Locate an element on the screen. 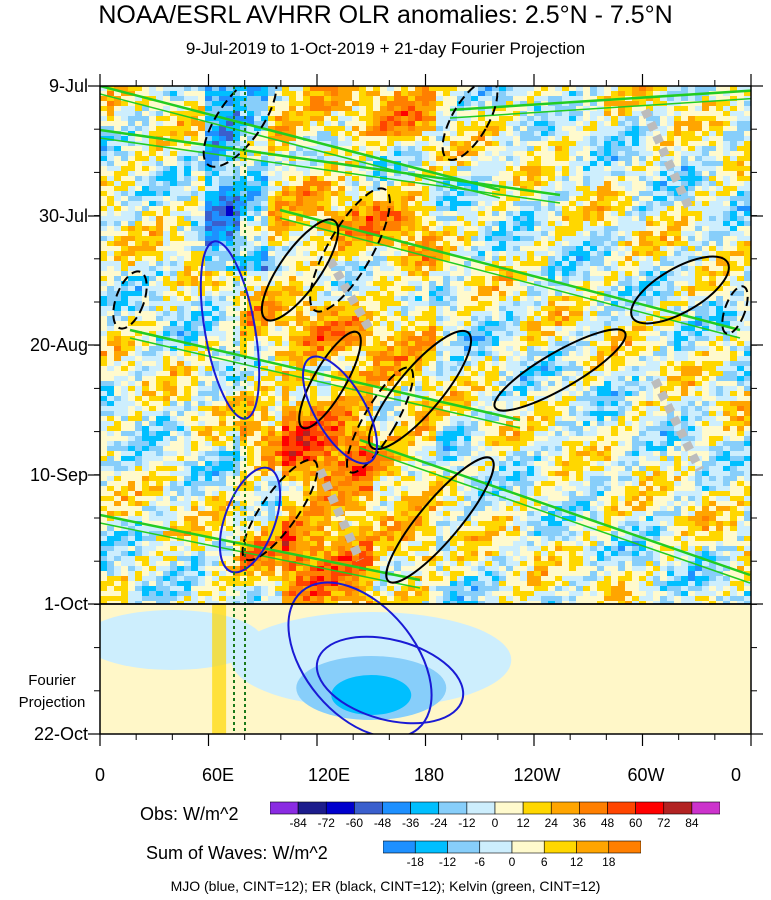 The width and height of the screenshot is (771, 900). colorbar-tick-label: 60 is located at coordinates (635, 823).